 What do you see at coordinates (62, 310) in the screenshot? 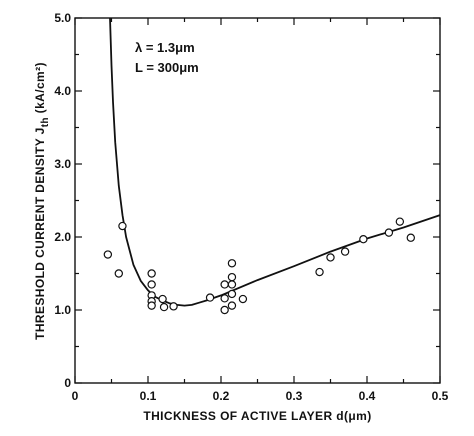
I see `y-tick-label: 1.0` at bounding box center [62, 310].